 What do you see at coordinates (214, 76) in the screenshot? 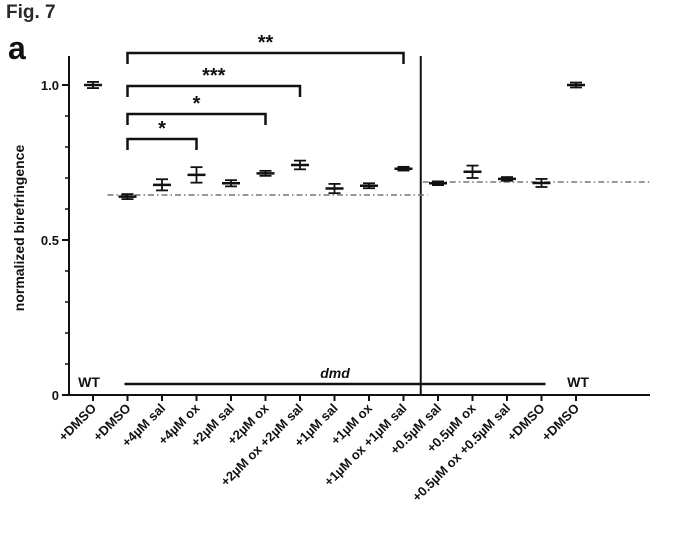
I see `significance-label: ***` at bounding box center [214, 76].